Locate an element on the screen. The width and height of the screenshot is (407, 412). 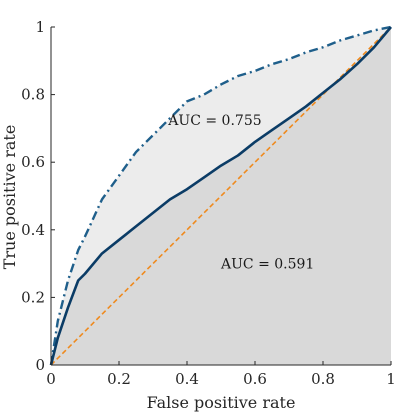
x-tick-label: 0.4 is located at coordinates (187, 379).